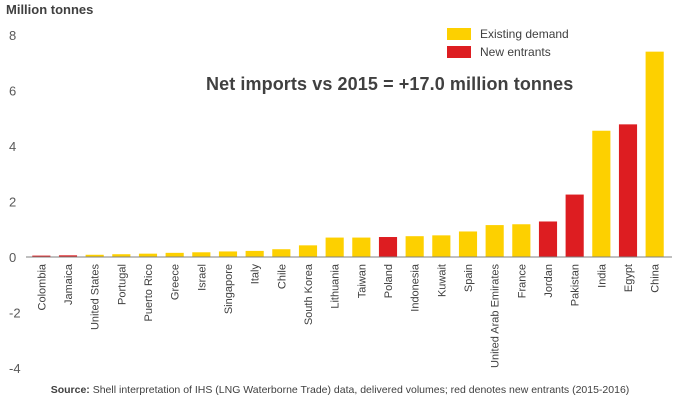  What do you see at coordinates (459, 34) in the screenshot?
I see `legend-swatch-existing` at bounding box center [459, 34].